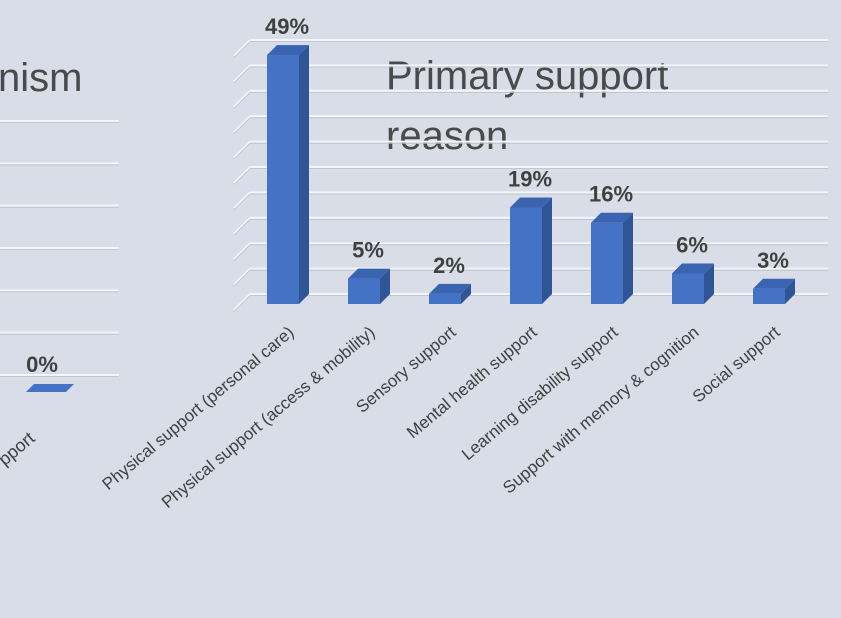 The image size is (841, 618). I want to click on data-label: 2%, so click(449, 265).